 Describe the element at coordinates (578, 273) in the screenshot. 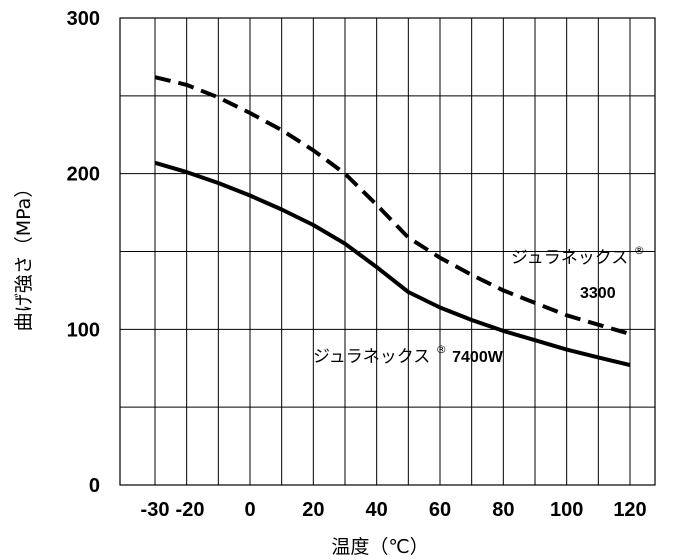

I see `annotation-3300: ジュラネックス ® 3300` at that location.